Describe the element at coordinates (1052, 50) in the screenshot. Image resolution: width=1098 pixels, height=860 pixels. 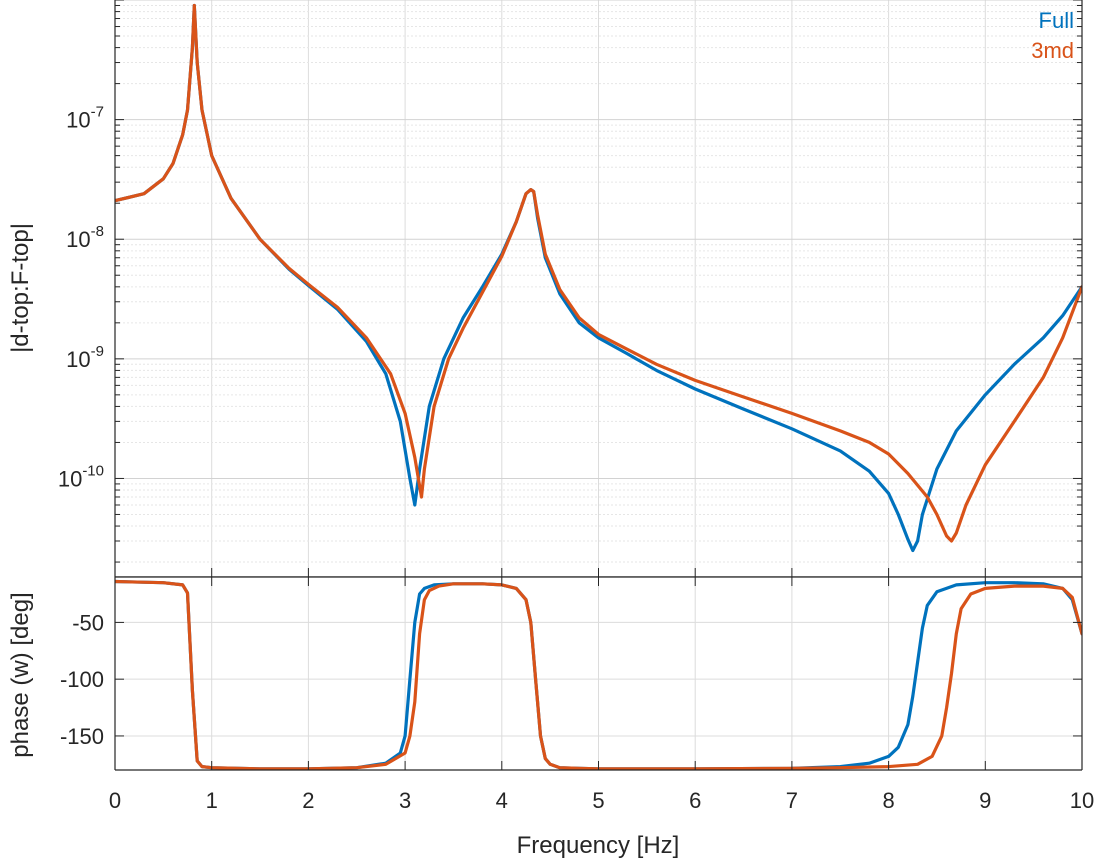
I see `legend-entry-3md: 3md` at that location.